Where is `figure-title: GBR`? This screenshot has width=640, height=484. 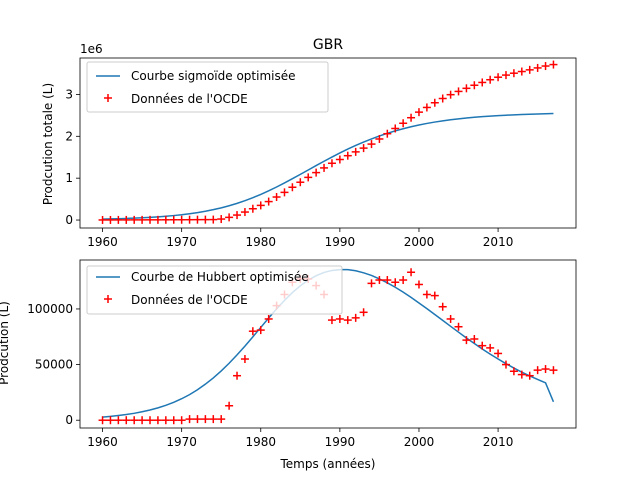
figure-title: GBR is located at coordinates (328, 45).